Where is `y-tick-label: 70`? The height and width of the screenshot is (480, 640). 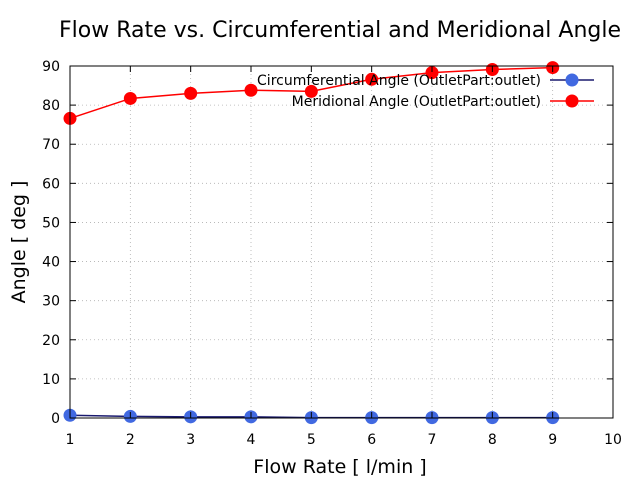
y-tick-label: 70 is located at coordinates (51, 145).